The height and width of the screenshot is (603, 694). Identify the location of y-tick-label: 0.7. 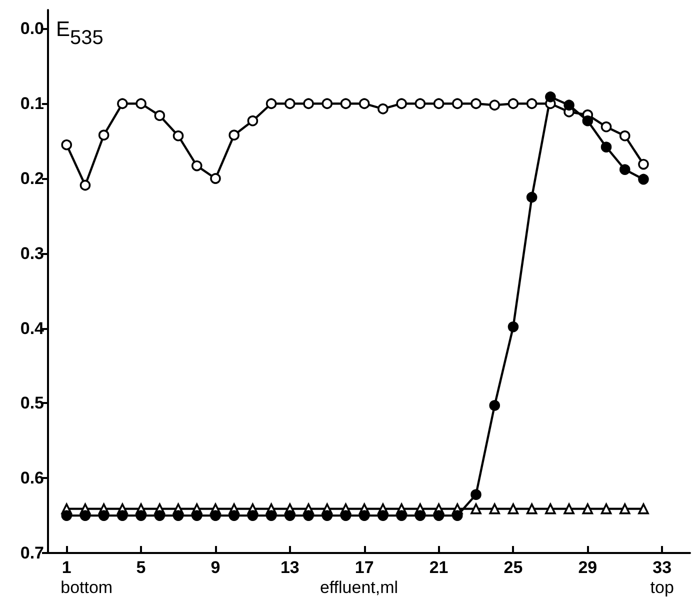
(32, 553).